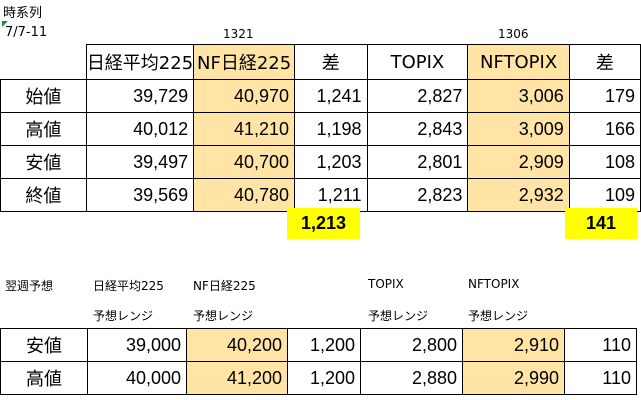  Describe the element at coordinates (140, 195) in the screenshot. I see `n225-value: 39,569` at that location.